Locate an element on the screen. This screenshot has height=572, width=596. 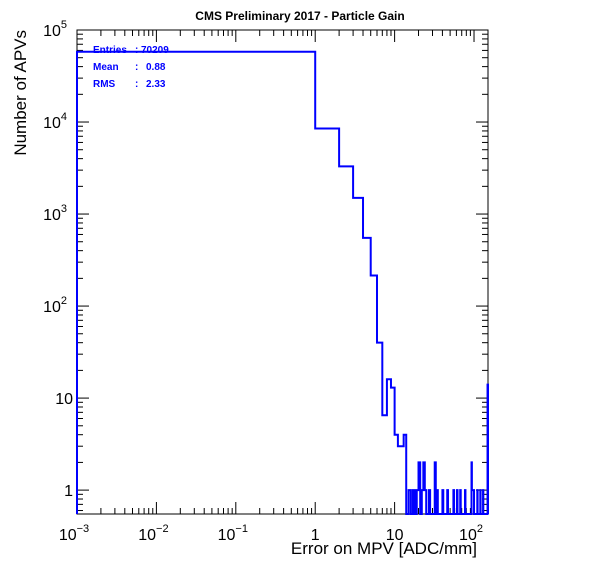
y-tick-label: 10⁴ is located at coordinates (55, 121).